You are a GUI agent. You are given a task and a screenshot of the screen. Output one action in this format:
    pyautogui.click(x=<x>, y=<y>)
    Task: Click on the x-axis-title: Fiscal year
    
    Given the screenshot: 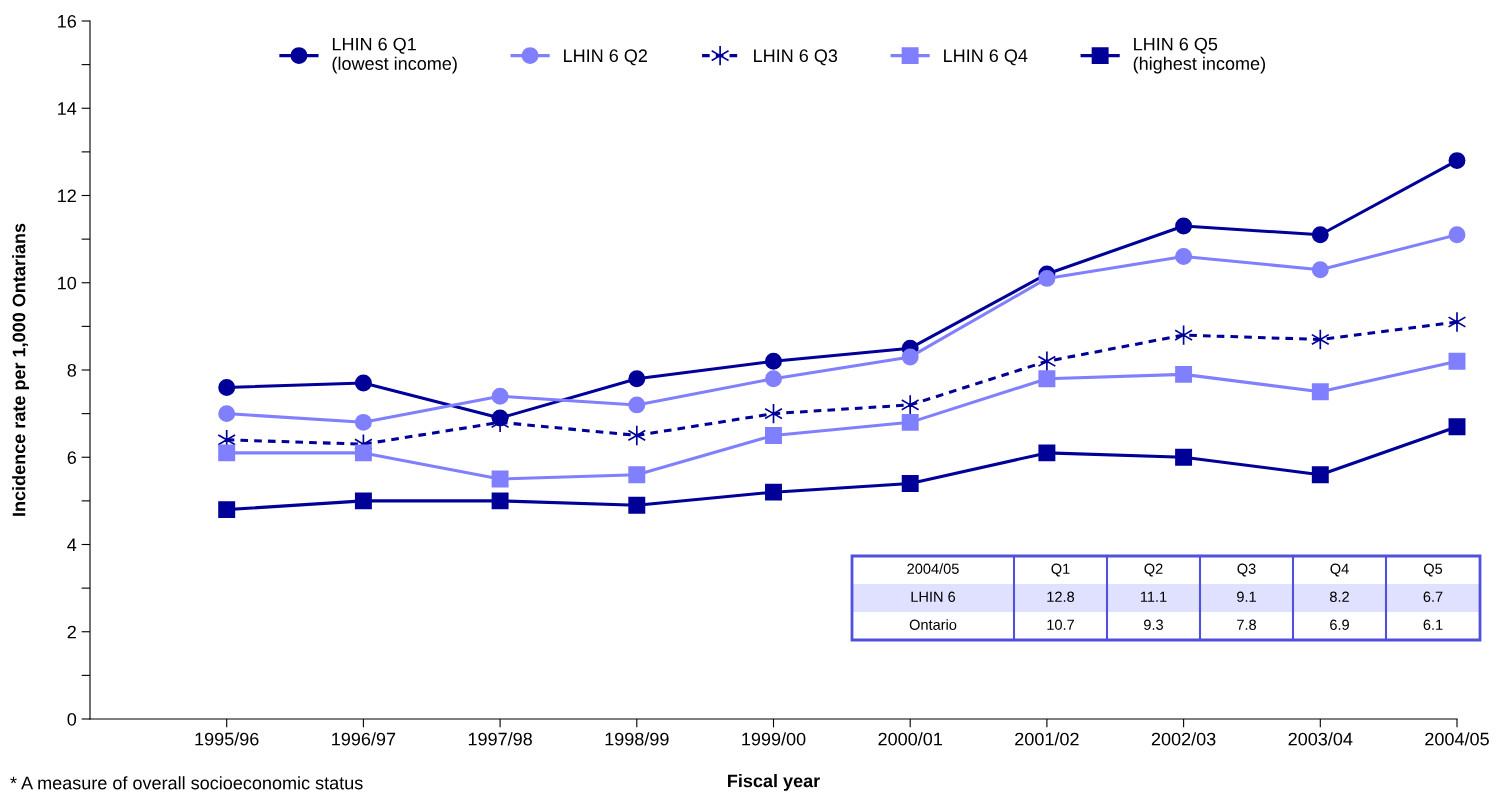 What is the action you would take?
    pyautogui.click(x=774, y=782)
    